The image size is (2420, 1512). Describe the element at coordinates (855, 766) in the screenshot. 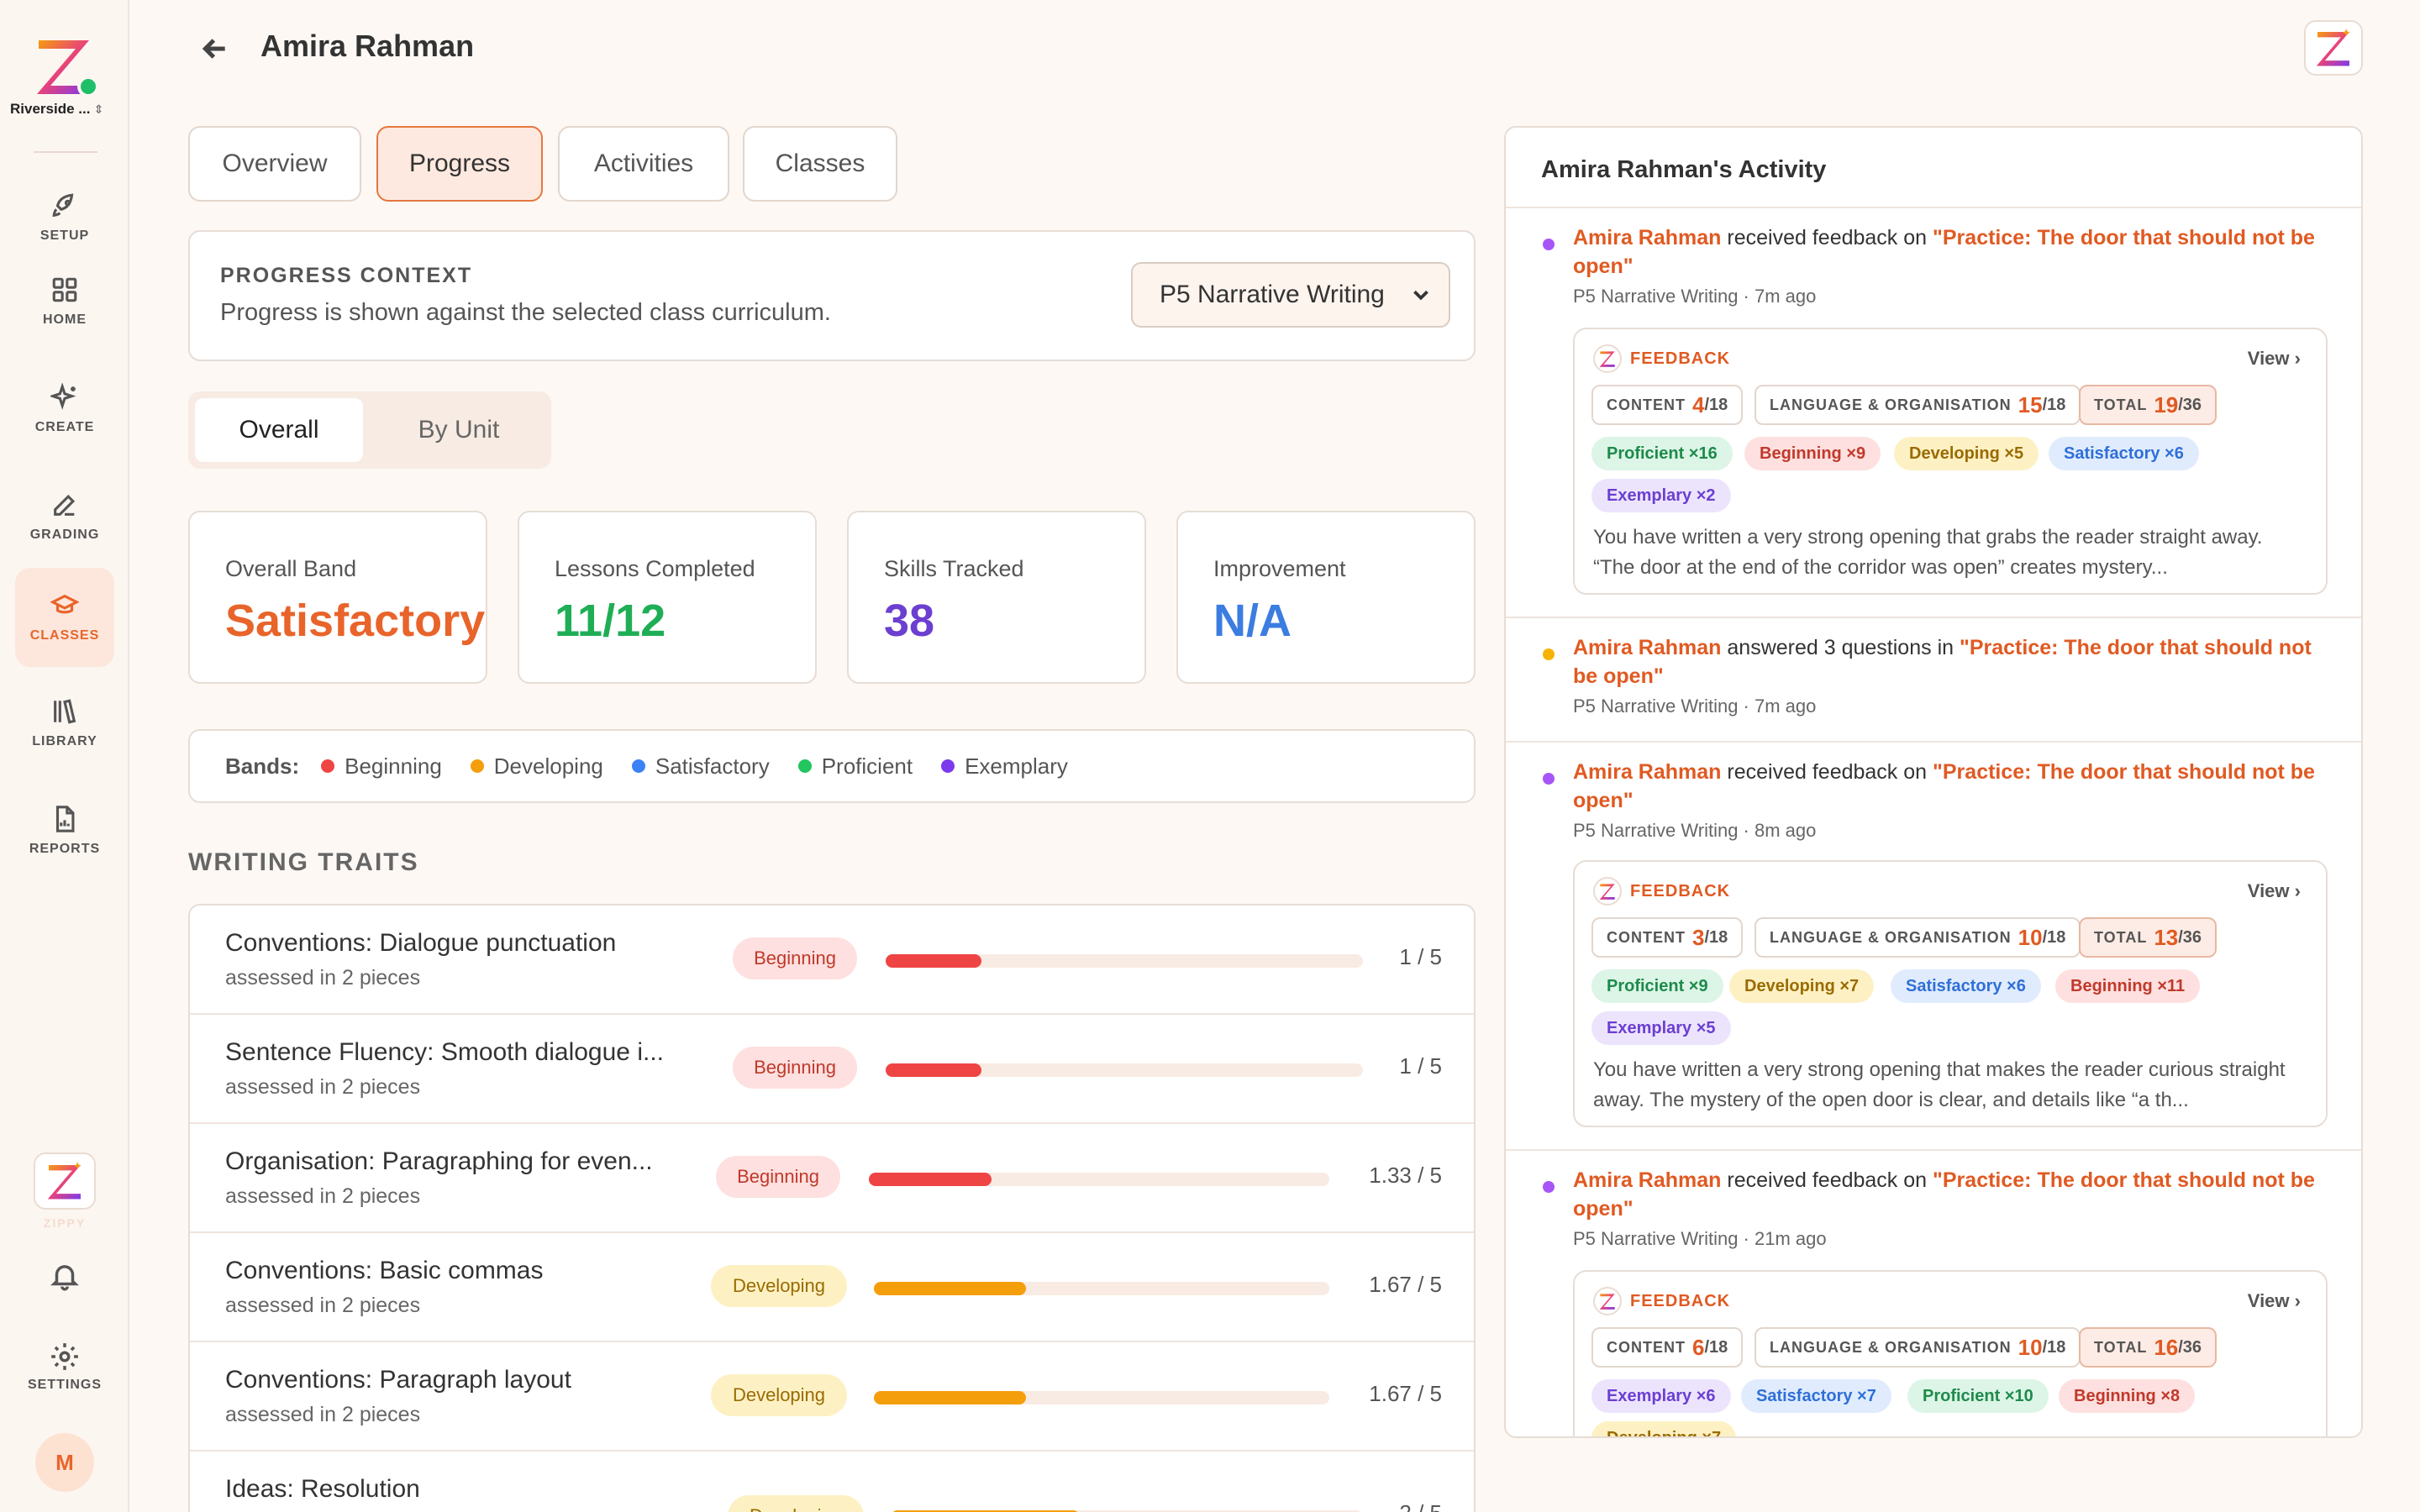

I see `legend-proficient: Proficient` at that location.